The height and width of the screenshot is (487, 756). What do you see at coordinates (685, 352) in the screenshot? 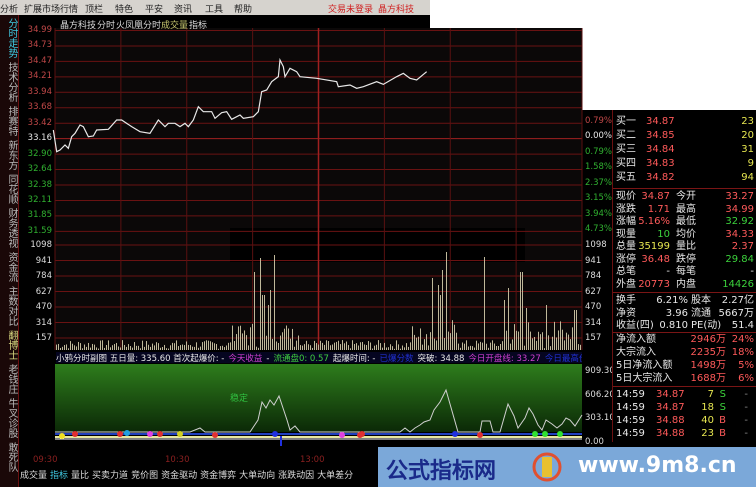
I see `flow-row: 大宗流入 2235万 18%` at bounding box center [685, 352].